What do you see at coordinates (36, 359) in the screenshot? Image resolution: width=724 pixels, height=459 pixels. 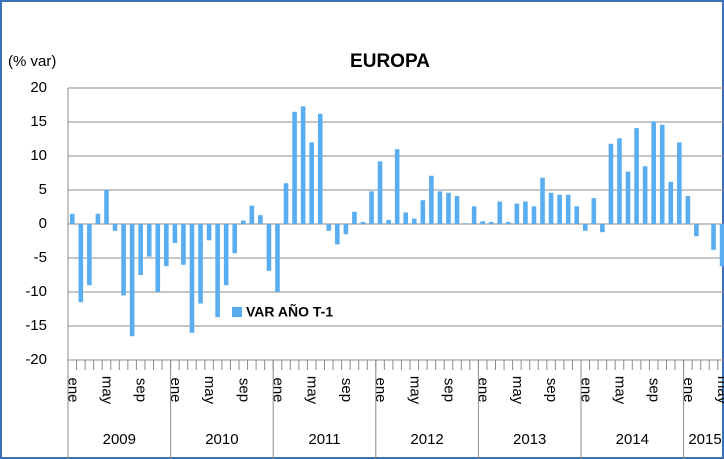 I see `y-tick-label: -20` at bounding box center [36, 359].